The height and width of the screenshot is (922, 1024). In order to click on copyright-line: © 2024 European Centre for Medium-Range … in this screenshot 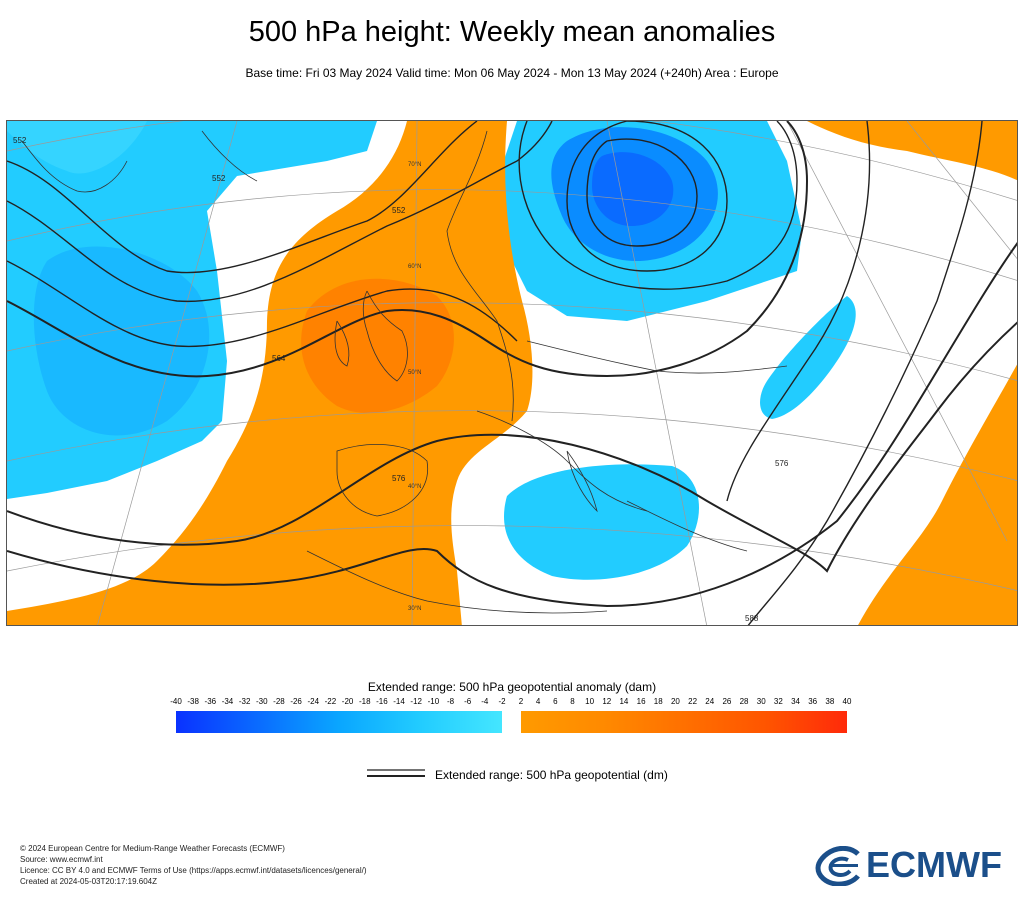, I will do `click(152, 848)`.